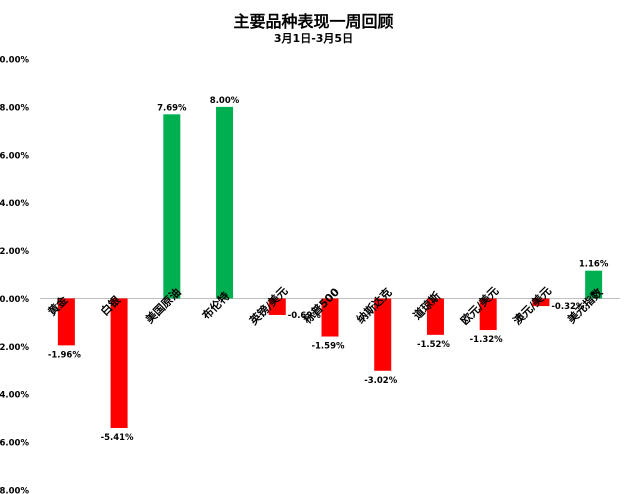 This screenshot has width=627, height=494. What do you see at coordinates (567, 307) in the screenshot?
I see `bar-value-label: -0.32%` at bounding box center [567, 307].